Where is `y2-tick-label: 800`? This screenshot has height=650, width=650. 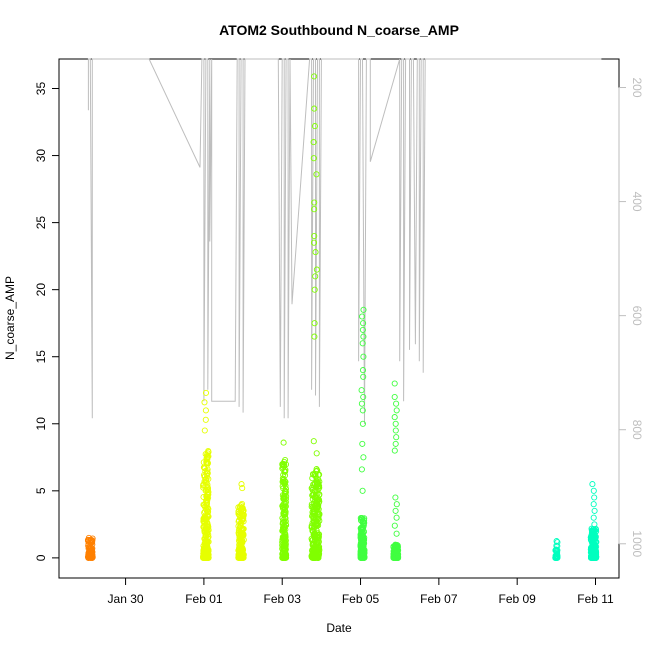
y2-tick-label: 800 is located at coordinates (637, 430).